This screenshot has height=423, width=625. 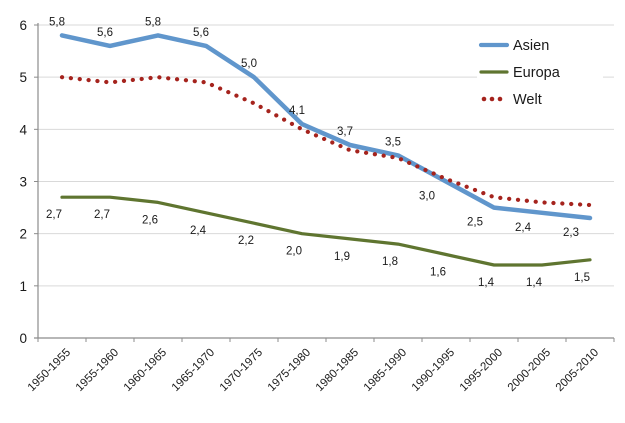 What do you see at coordinates (297, 111) in the screenshot?
I see `data-label-asien: 4,1` at bounding box center [297, 111].